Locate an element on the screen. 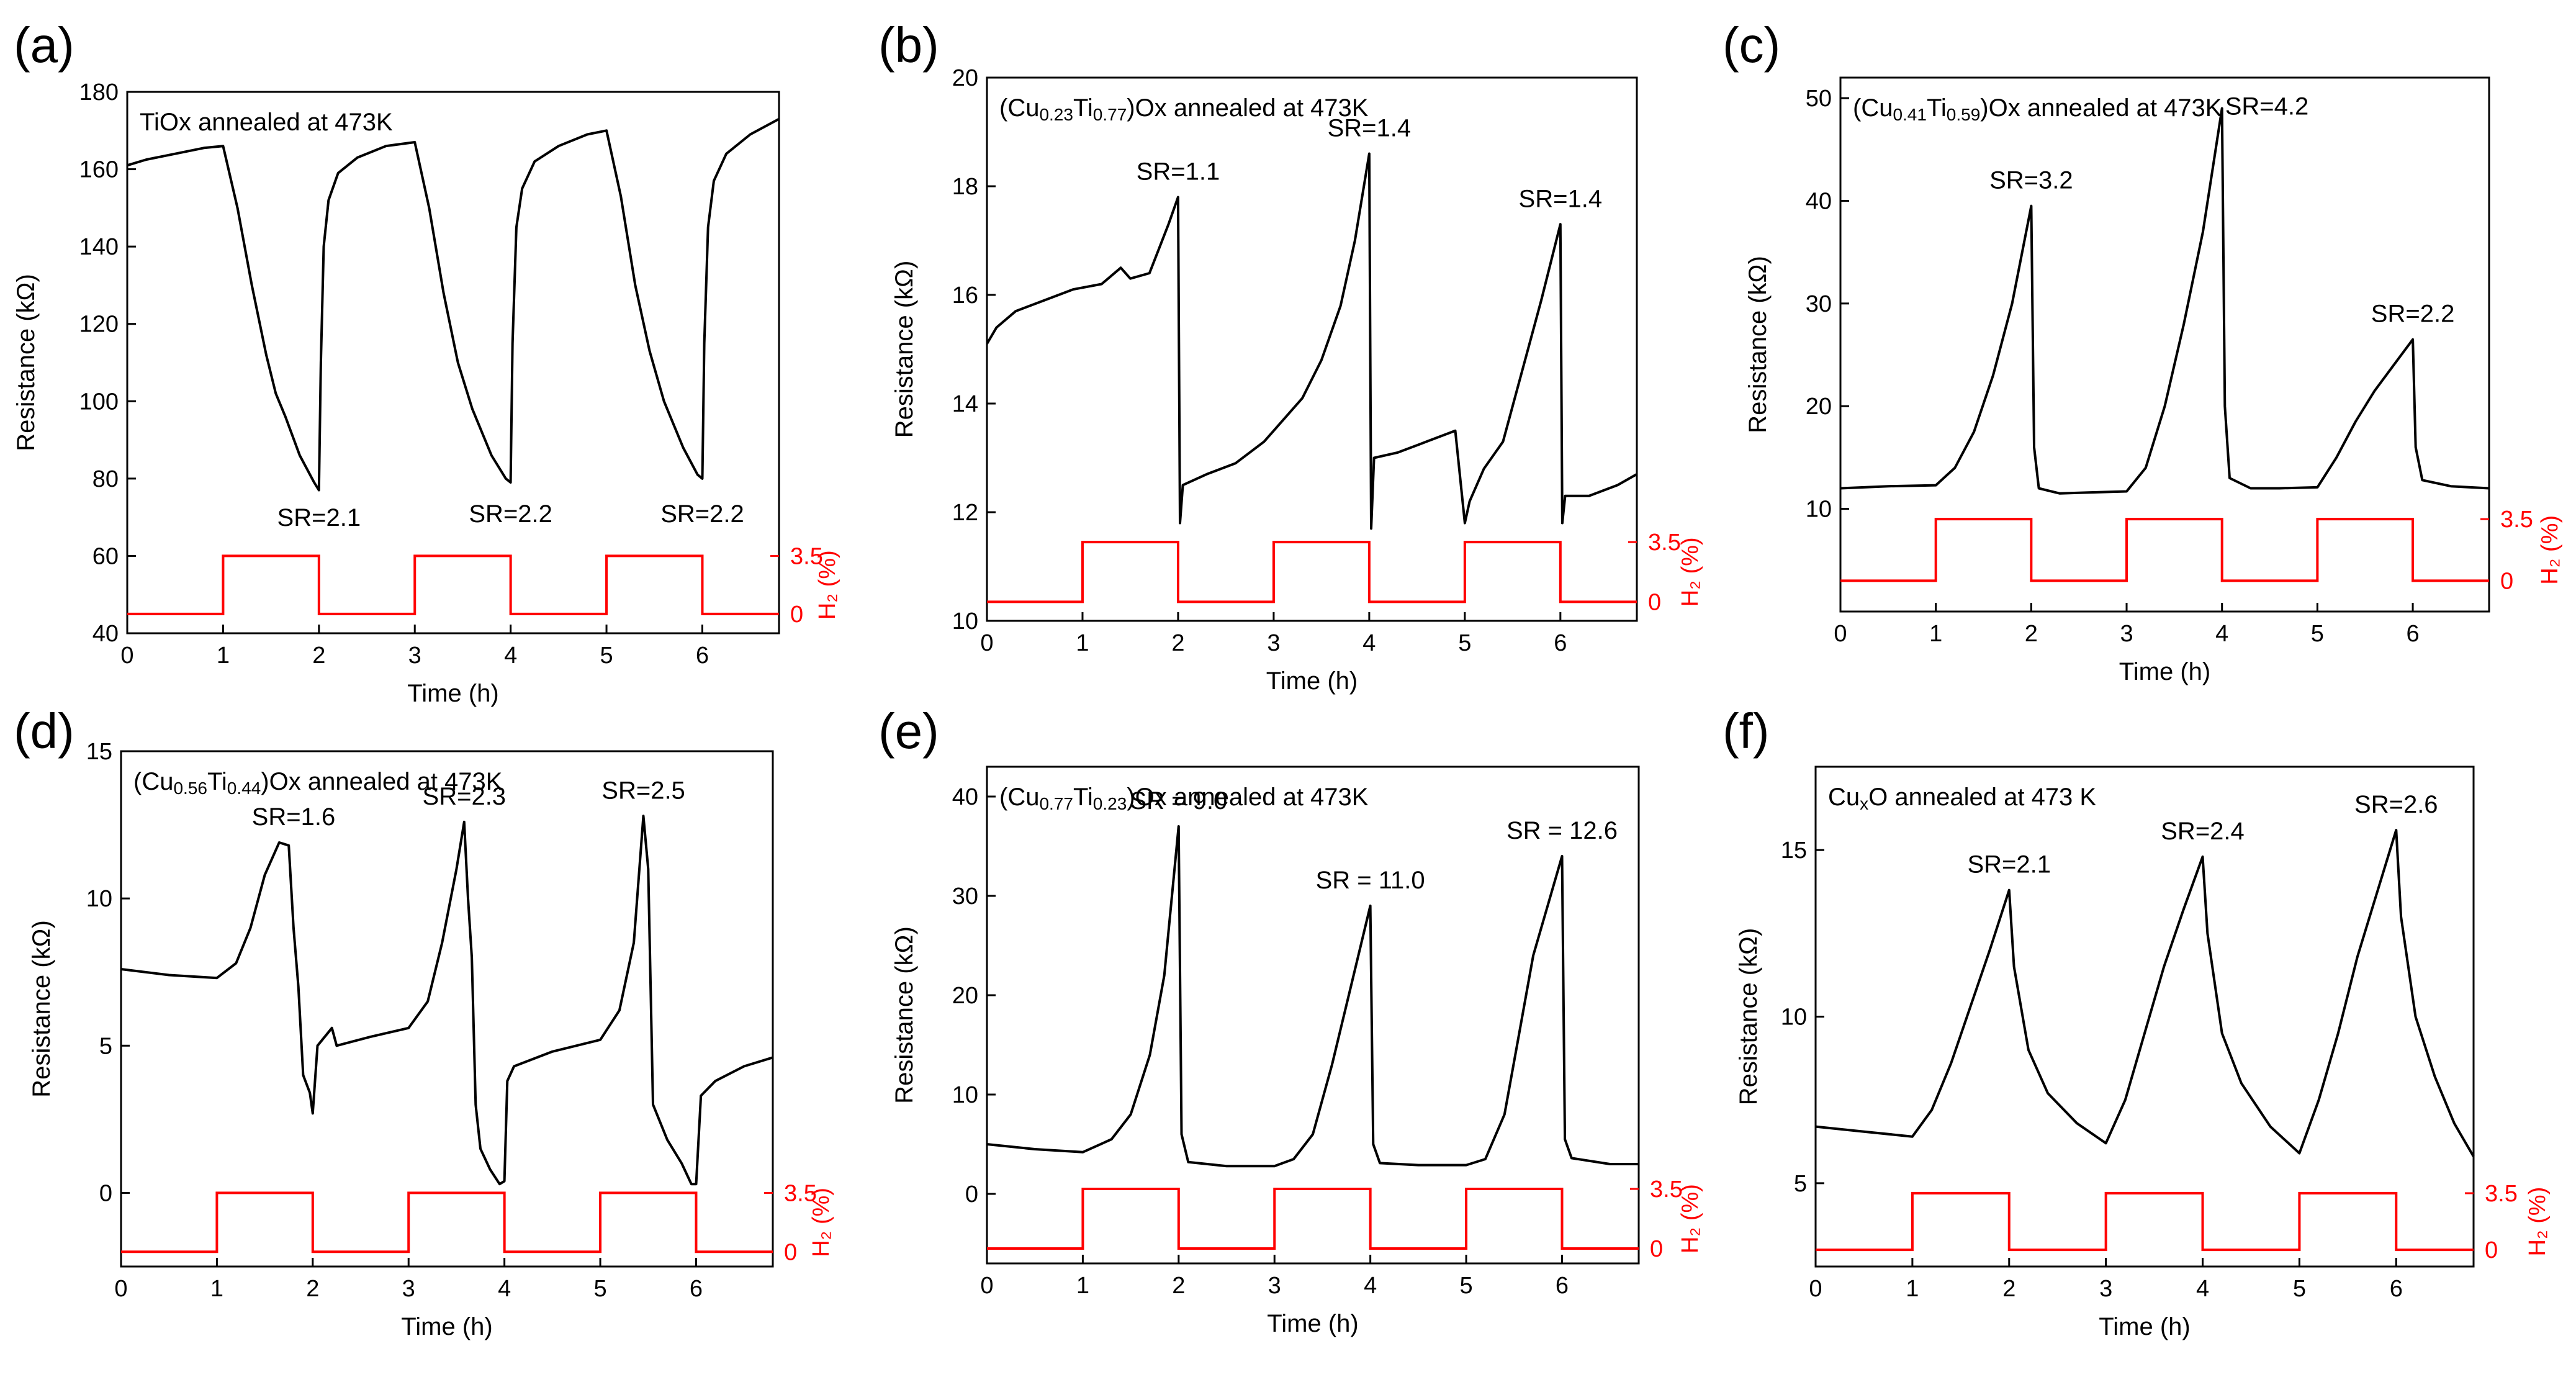 This screenshot has width=2576, height=1382. h2-axis-label: H₂ (%) is located at coordinates (2537, 1222).